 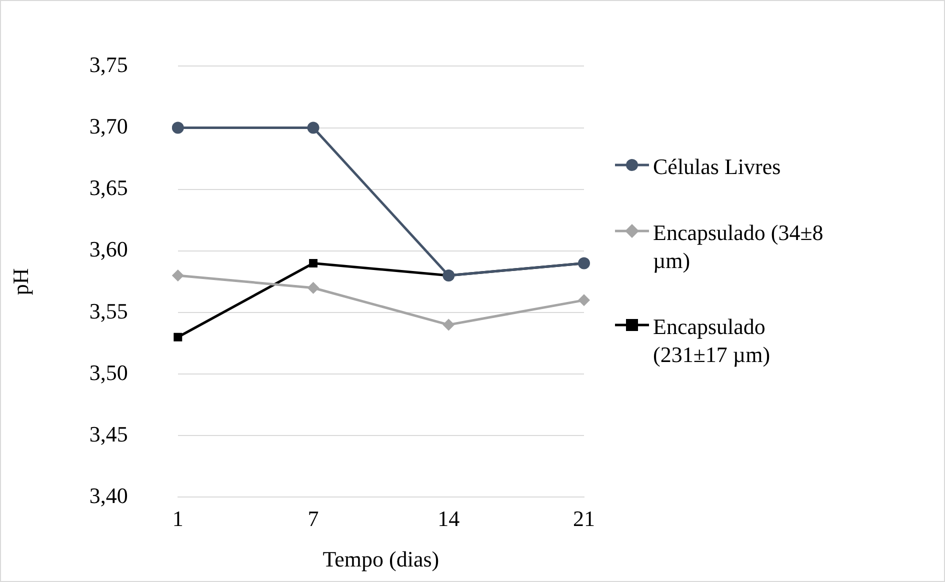 What do you see at coordinates (108, 249) in the screenshot?
I see `y-tick-label: 3,60` at bounding box center [108, 249].